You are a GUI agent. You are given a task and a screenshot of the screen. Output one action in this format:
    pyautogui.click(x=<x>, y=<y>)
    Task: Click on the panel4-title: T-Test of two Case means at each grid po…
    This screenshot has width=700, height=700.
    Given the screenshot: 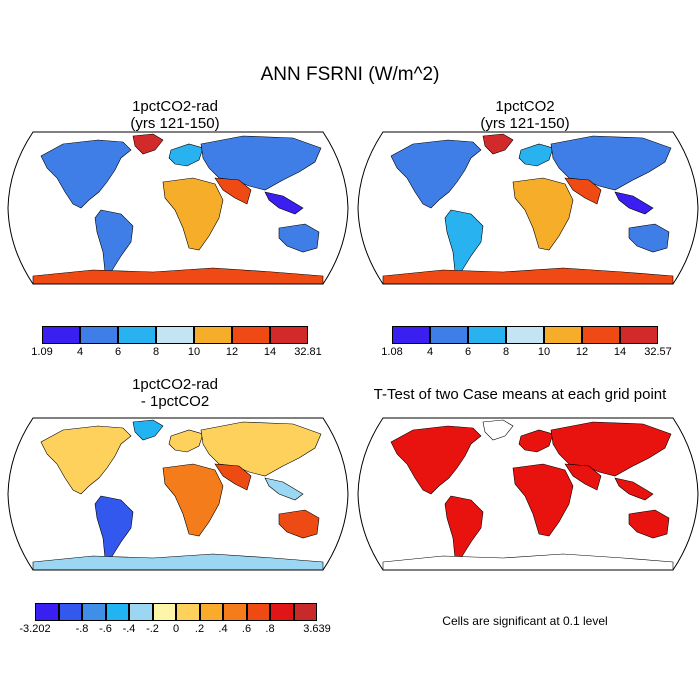 What is the action you would take?
    pyautogui.click(x=520, y=394)
    